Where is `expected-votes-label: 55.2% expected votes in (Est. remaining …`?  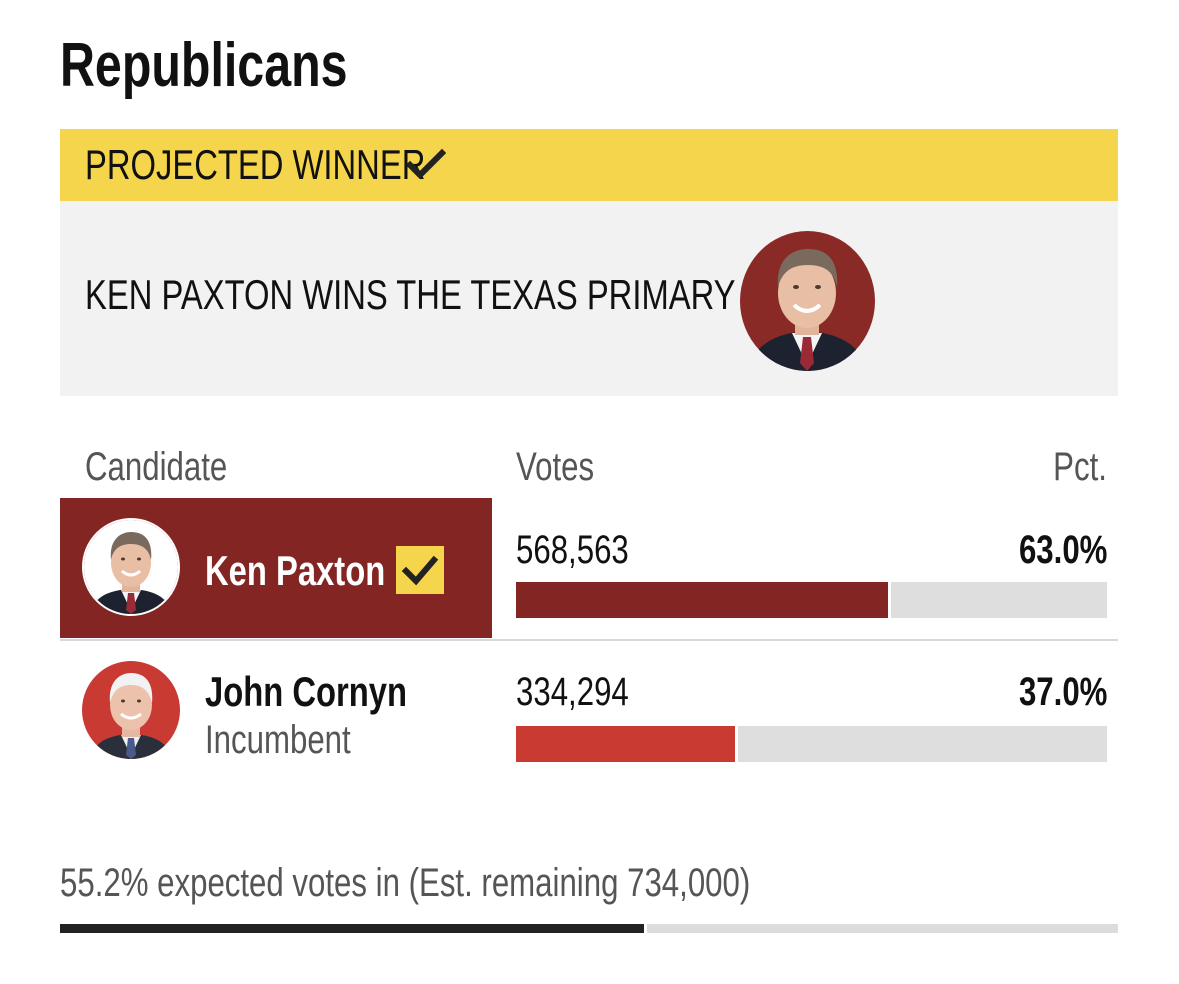 expected-votes-label: 55.2% expected votes in (Est. remaining … is located at coordinates (405, 883).